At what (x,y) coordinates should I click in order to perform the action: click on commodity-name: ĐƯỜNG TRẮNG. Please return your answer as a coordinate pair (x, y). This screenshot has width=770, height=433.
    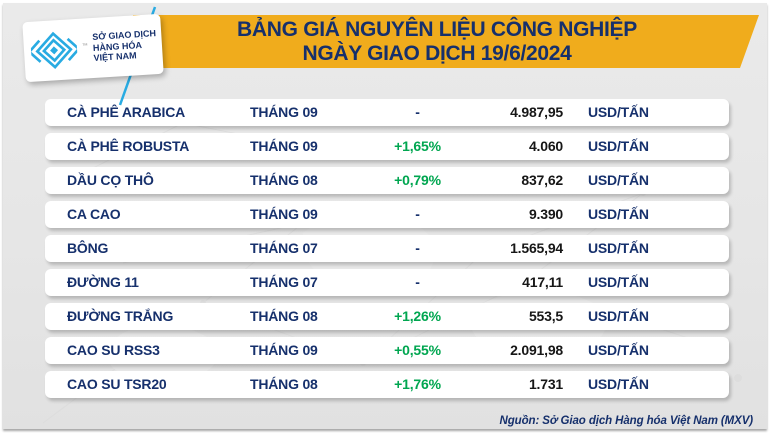
    Looking at the image, I should click on (120, 316).